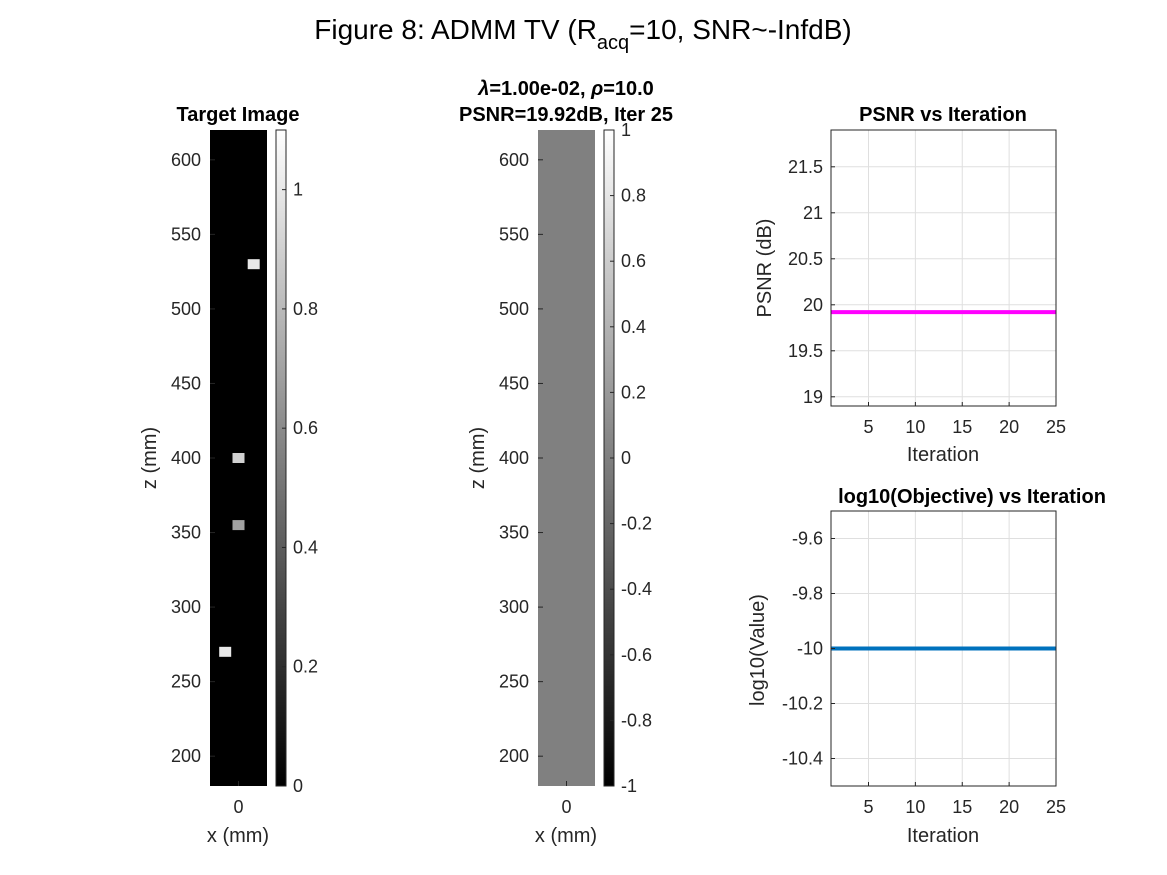  Describe the element at coordinates (807, 539) in the screenshot. I see `p4-ytick-label: -9.6` at that location.